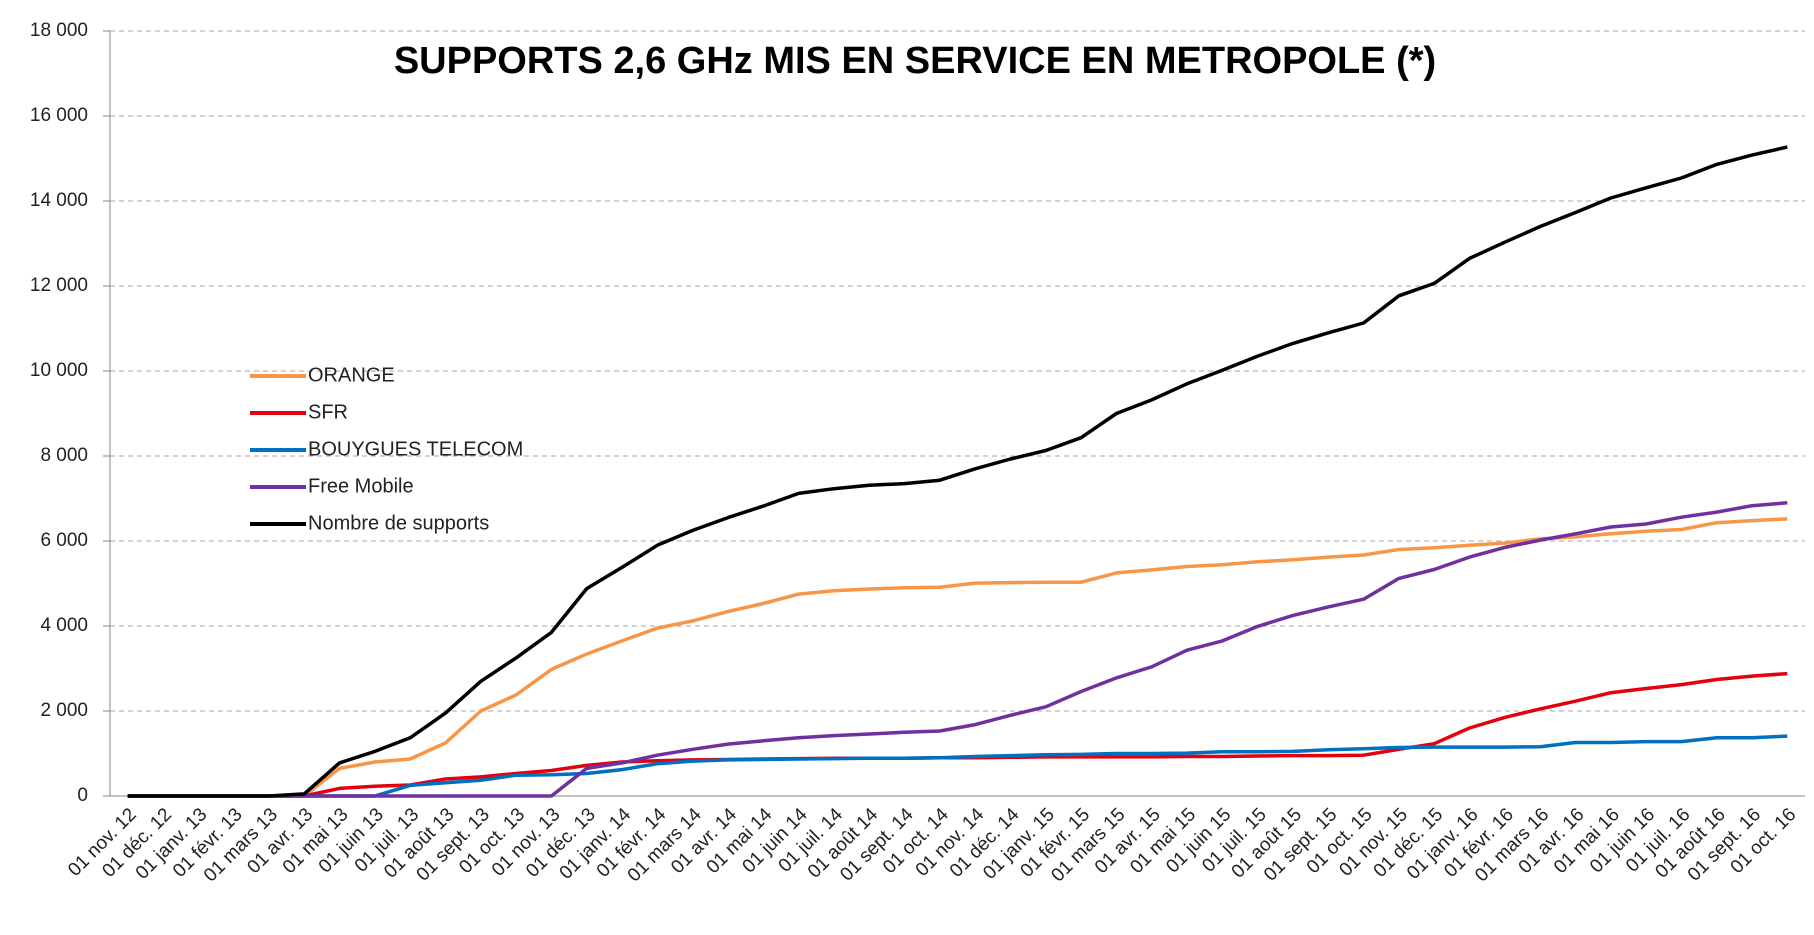 Image resolution: width=1814 pixels, height=935 pixels. What do you see at coordinates (398, 523) in the screenshot?
I see `legend-label: Nombre de supports` at bounding box center [398, 523].